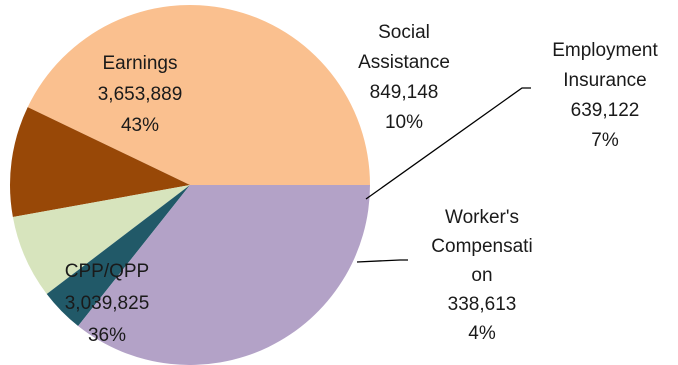  Describe the element at coordinates (605, 140) in the screenshot. I see `slice-label-line: 7%` at that location.